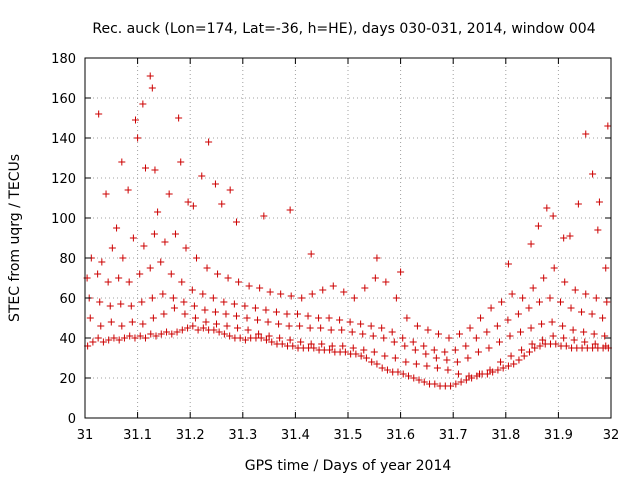 The image size is (640, 480). Describe the element at coordinates (453, 435) in the screenshot. I see `x-tick-label: 31.7` at that location.